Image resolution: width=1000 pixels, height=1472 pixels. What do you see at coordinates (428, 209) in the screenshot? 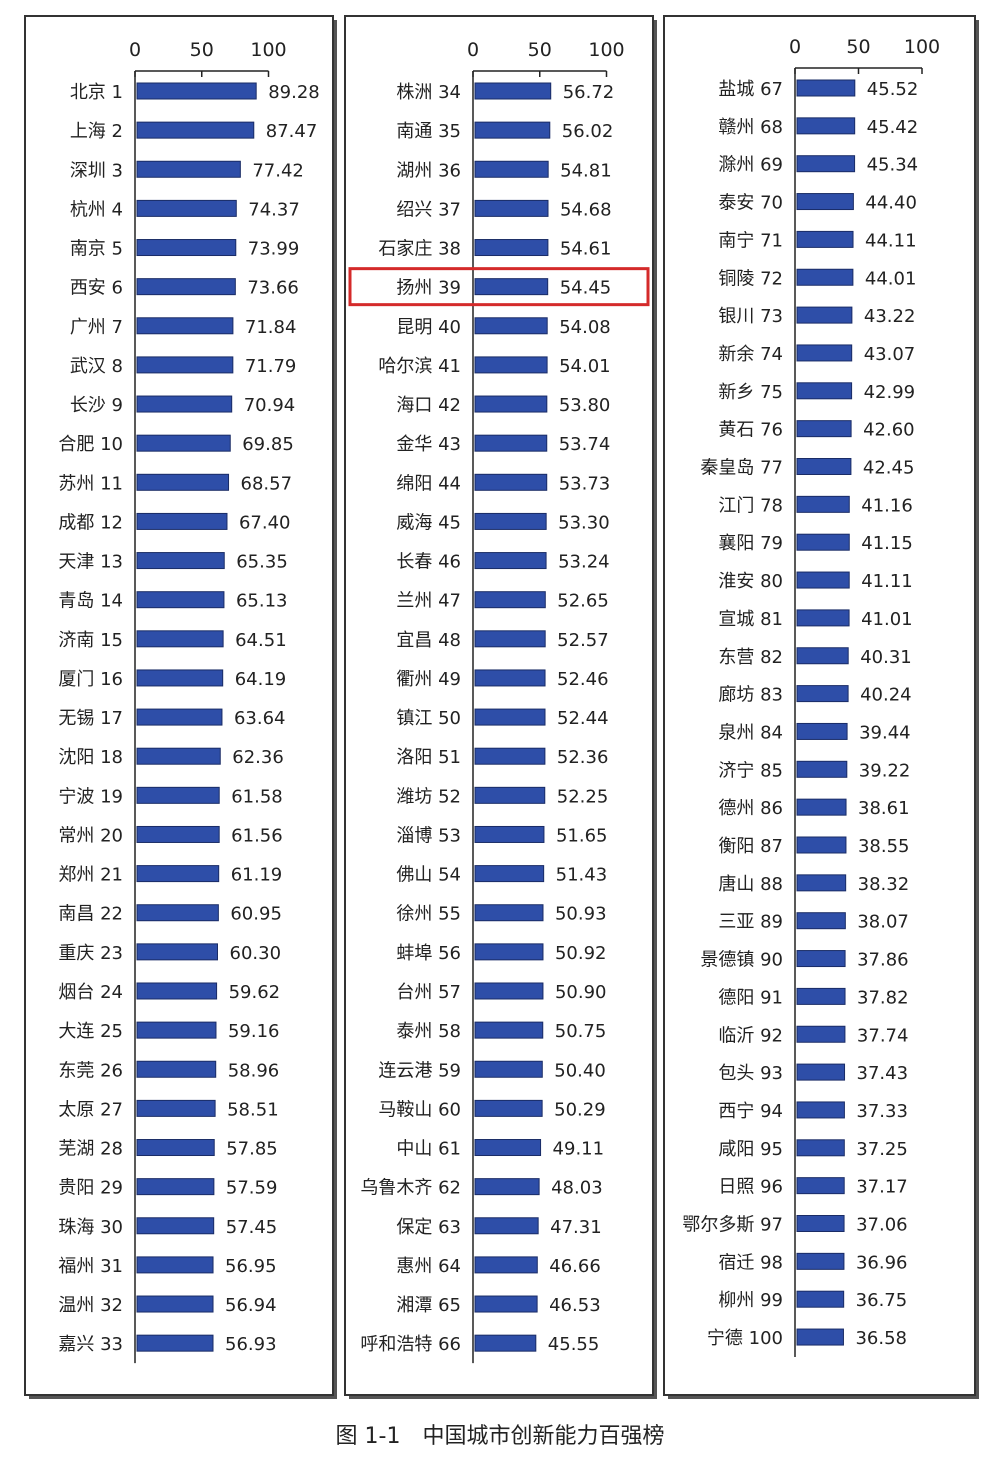
I see `category-label: 绍兴 37` at bounding box center [428, 209].